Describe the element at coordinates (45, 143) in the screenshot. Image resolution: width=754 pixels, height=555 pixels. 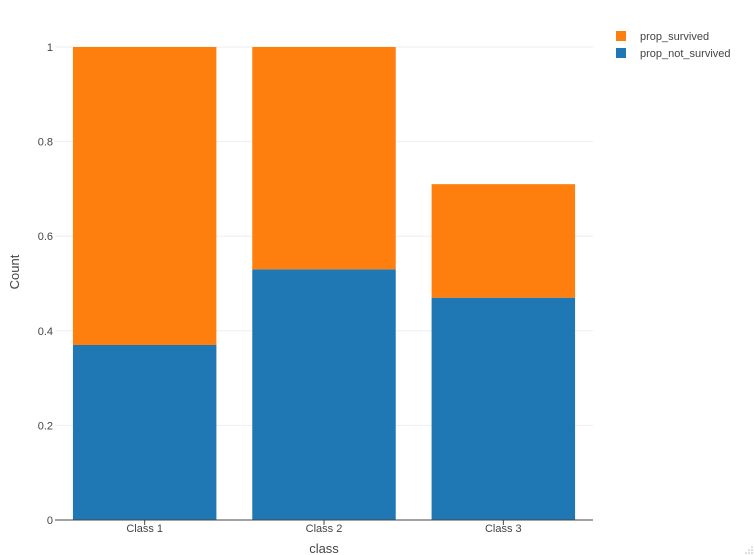
I see `y-tick-label: 0.8` at that location.